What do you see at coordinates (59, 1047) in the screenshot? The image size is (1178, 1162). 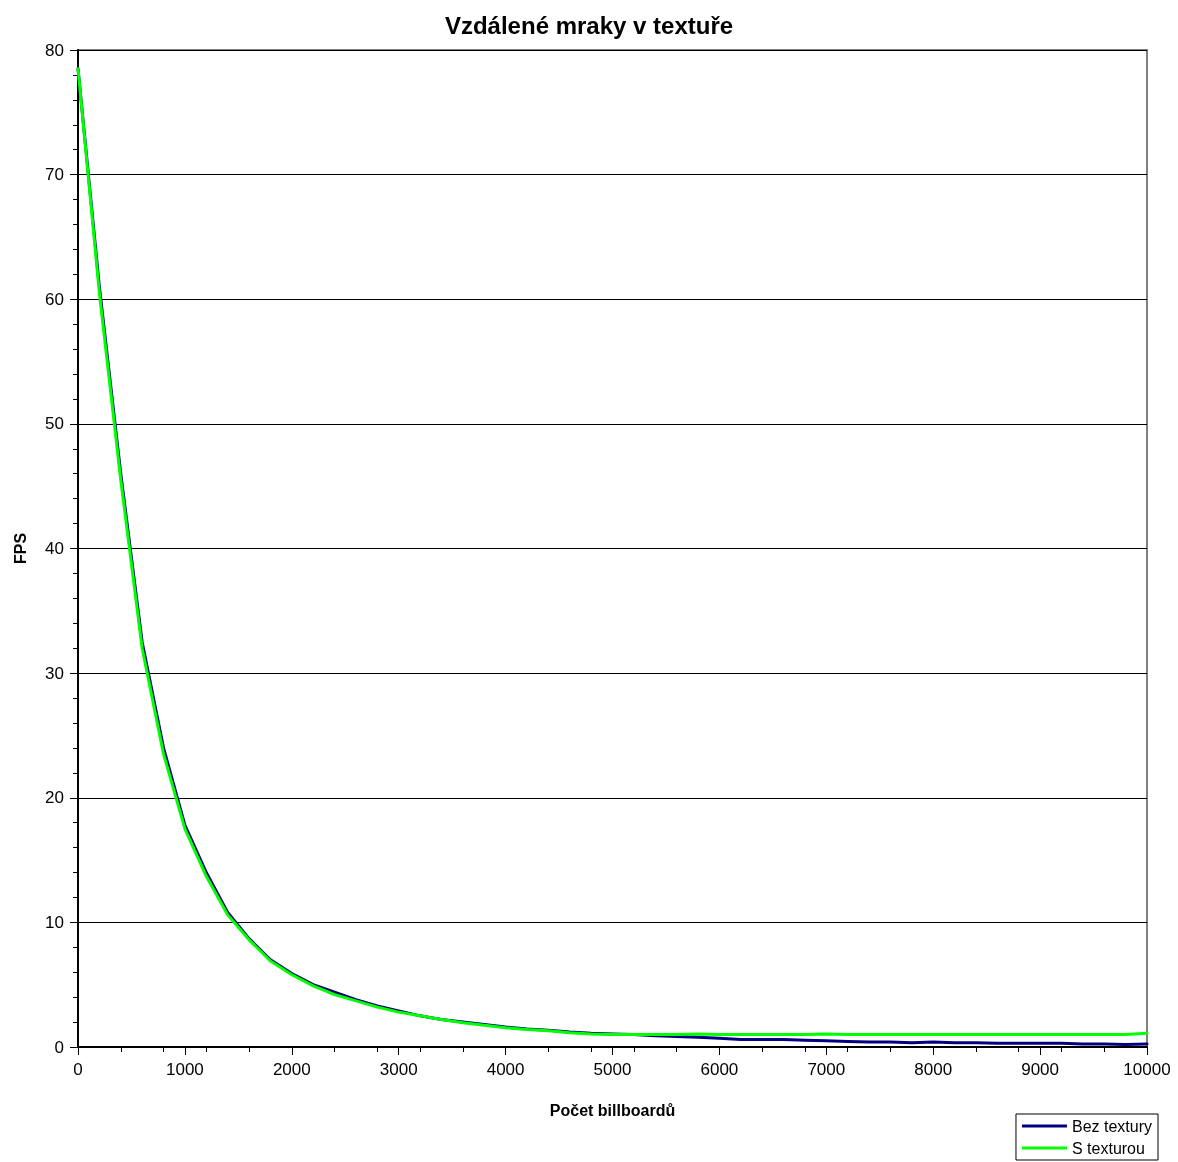 I see `y-tick-label: 0` at bounding box center [59, 1047].